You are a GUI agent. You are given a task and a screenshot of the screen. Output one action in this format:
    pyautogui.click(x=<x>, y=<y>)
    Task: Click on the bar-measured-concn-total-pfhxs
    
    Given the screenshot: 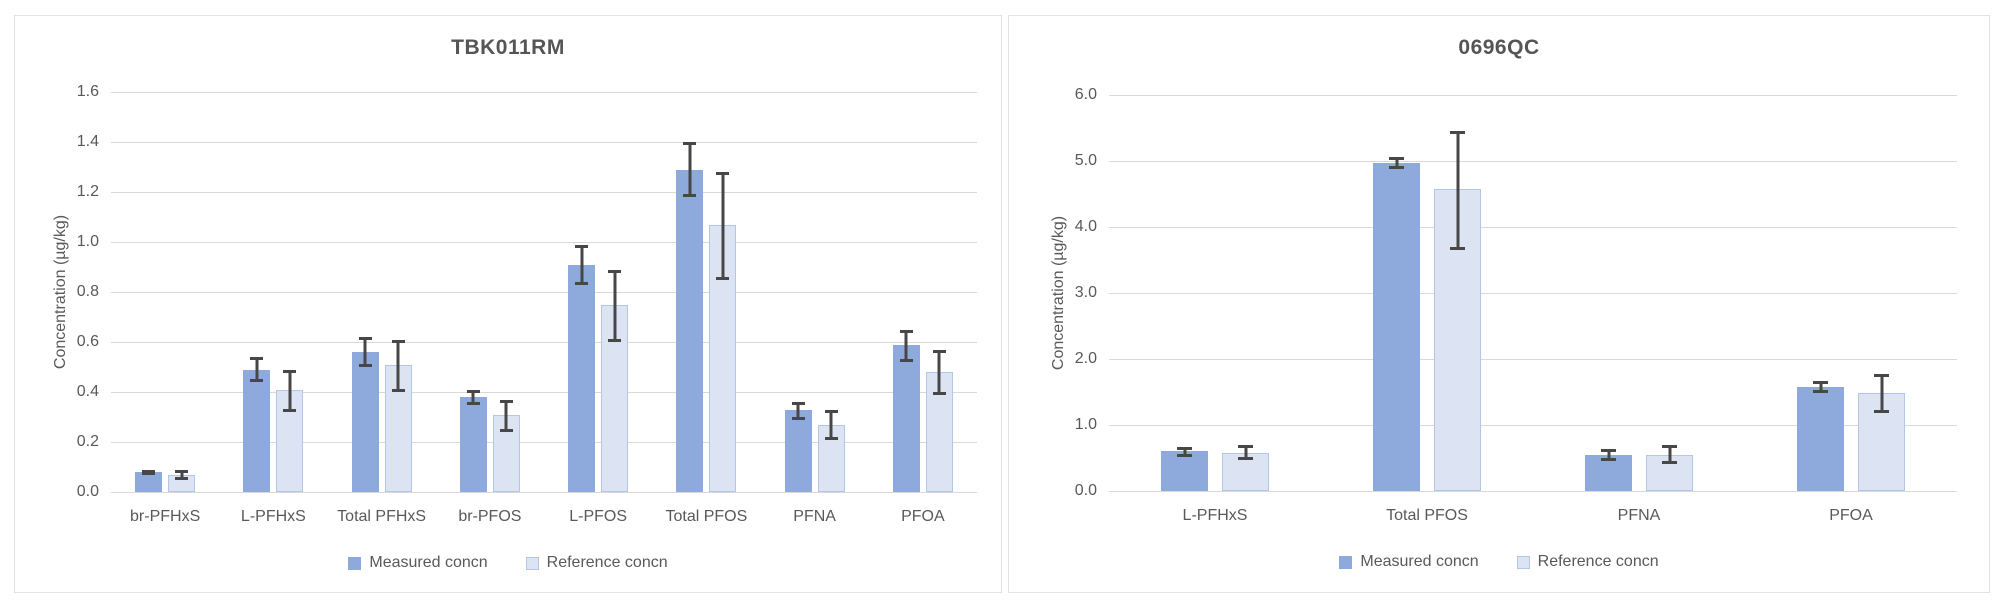 What is the action you would take?
    pyautogui.click(x=365, y=422)
    